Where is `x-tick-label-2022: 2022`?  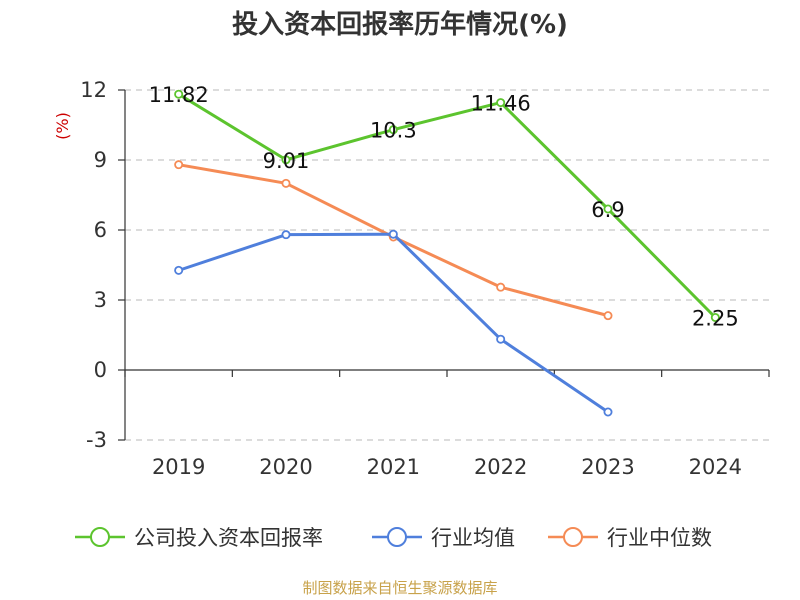 x-tick-label-2022: 2022 is located at coordinates (500, 467).